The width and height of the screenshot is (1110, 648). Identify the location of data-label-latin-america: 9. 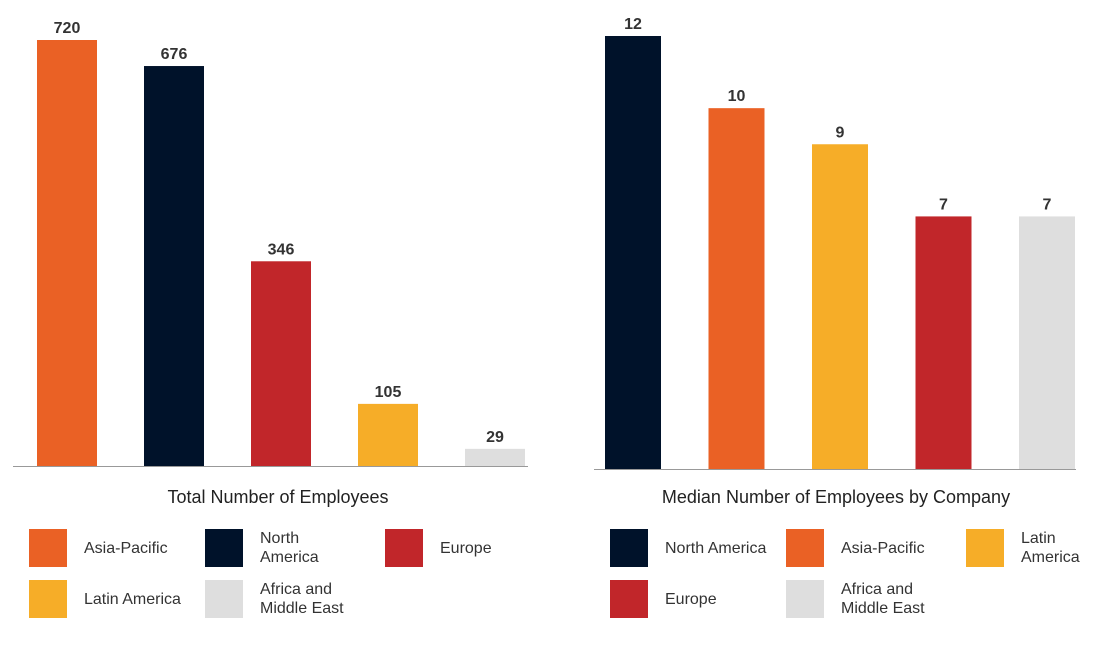
(840, 132).